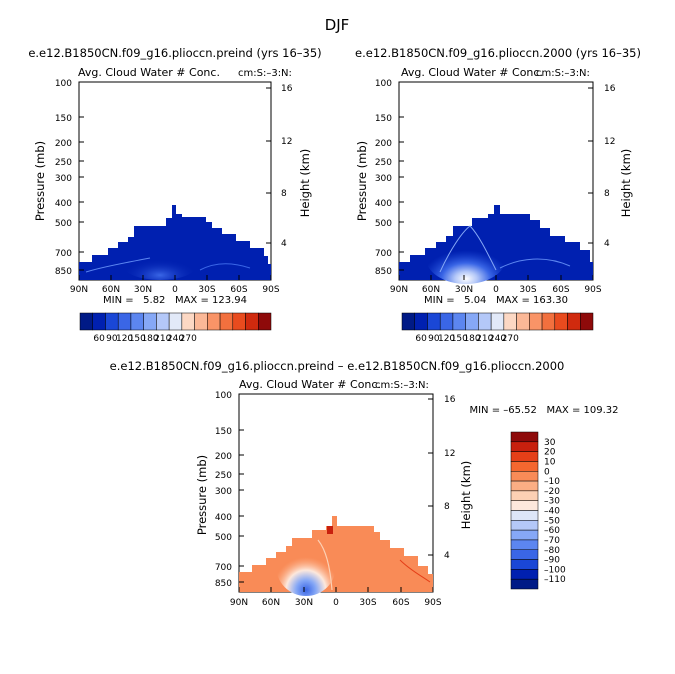 The height and width of the screenshot is (674, 675). What do you see at coordinates (137, 339) in the screenshot?
I see `colorbar-label: 150` at bounding box center [137, 339].